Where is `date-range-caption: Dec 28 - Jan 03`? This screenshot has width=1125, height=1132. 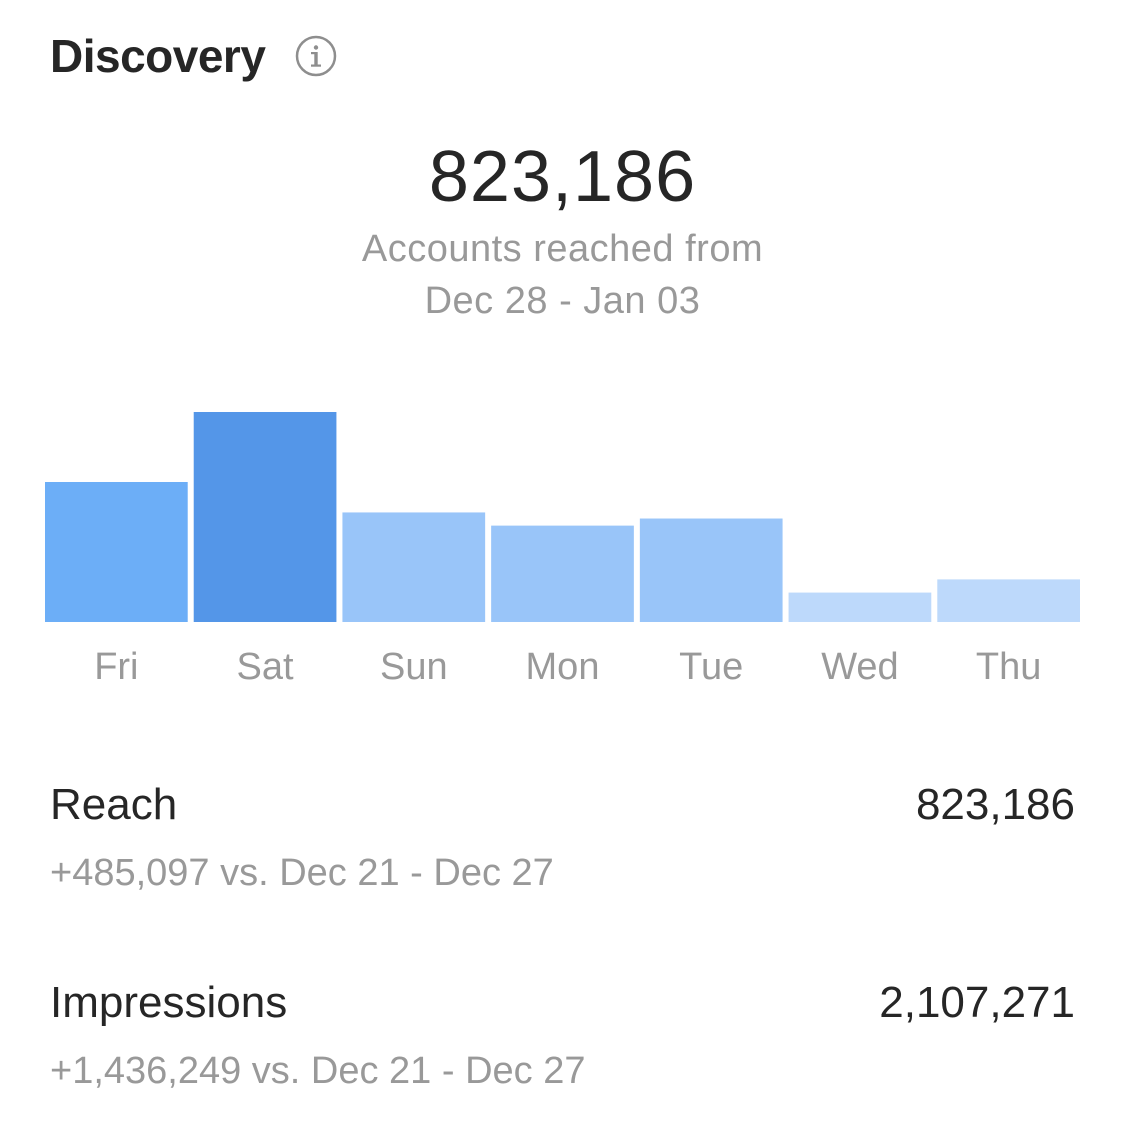 date-range-caption: Dec 28 - Jan 03 is located at coordinates (562, 301).